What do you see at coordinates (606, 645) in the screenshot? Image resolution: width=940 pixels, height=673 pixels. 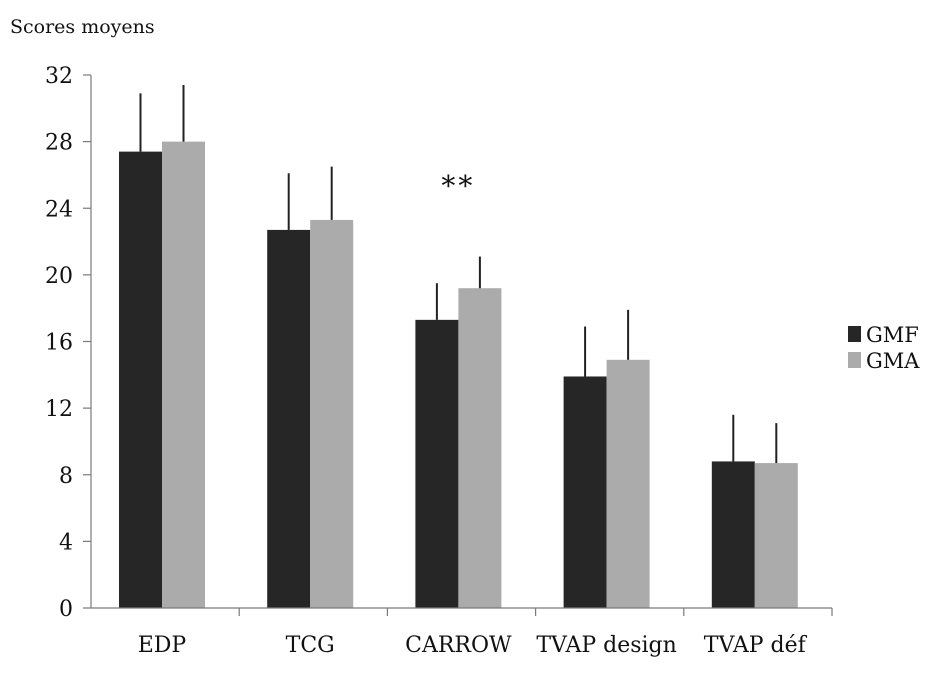 I see `x-tick-label: TVAP design` at bounding box center [606, 645].